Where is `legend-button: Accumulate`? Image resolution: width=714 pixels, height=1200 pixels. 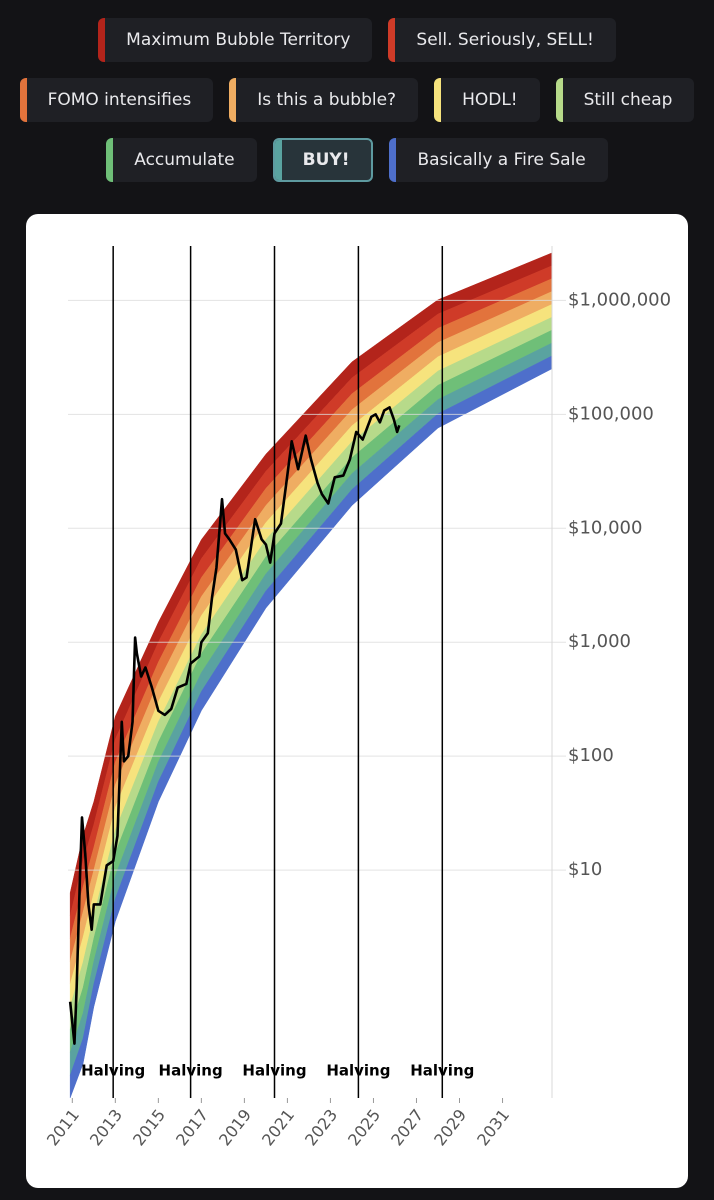
legend-button: Accumulate is located at coordinates (181, 160).